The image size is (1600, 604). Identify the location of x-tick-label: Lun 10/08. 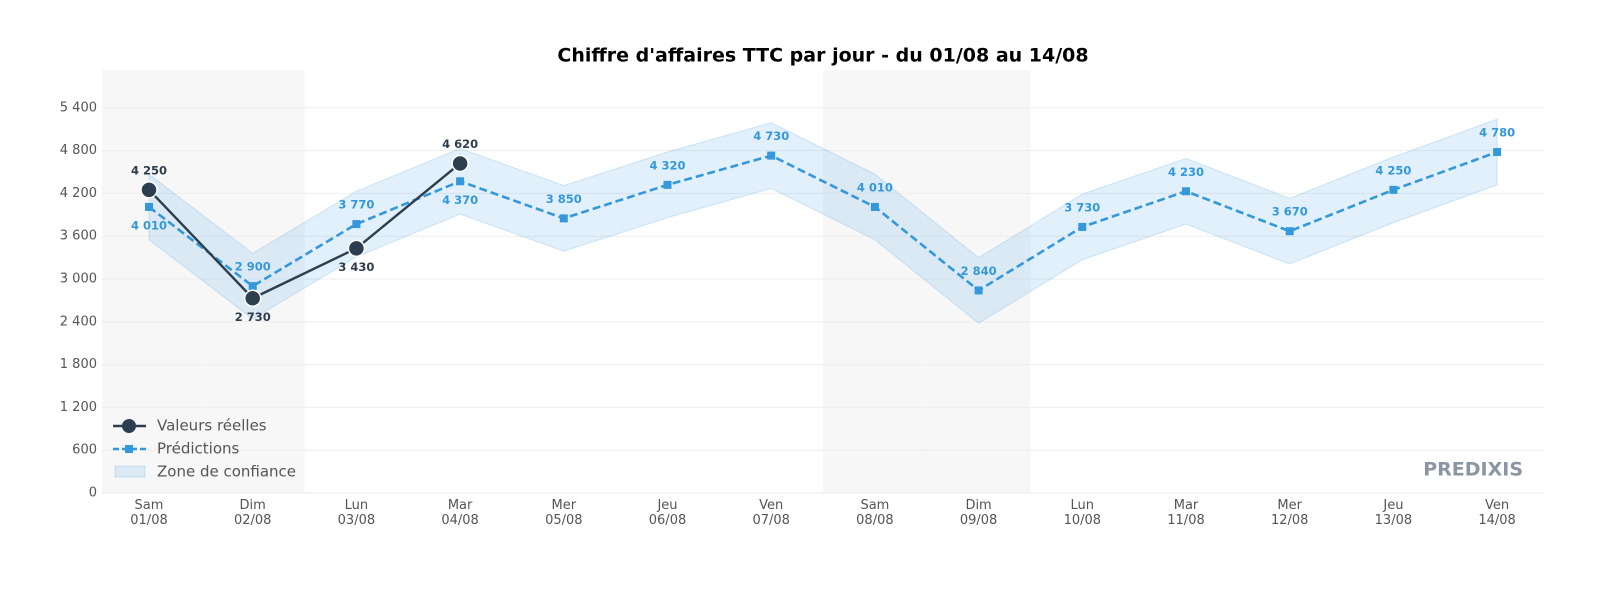
(1082, 513).